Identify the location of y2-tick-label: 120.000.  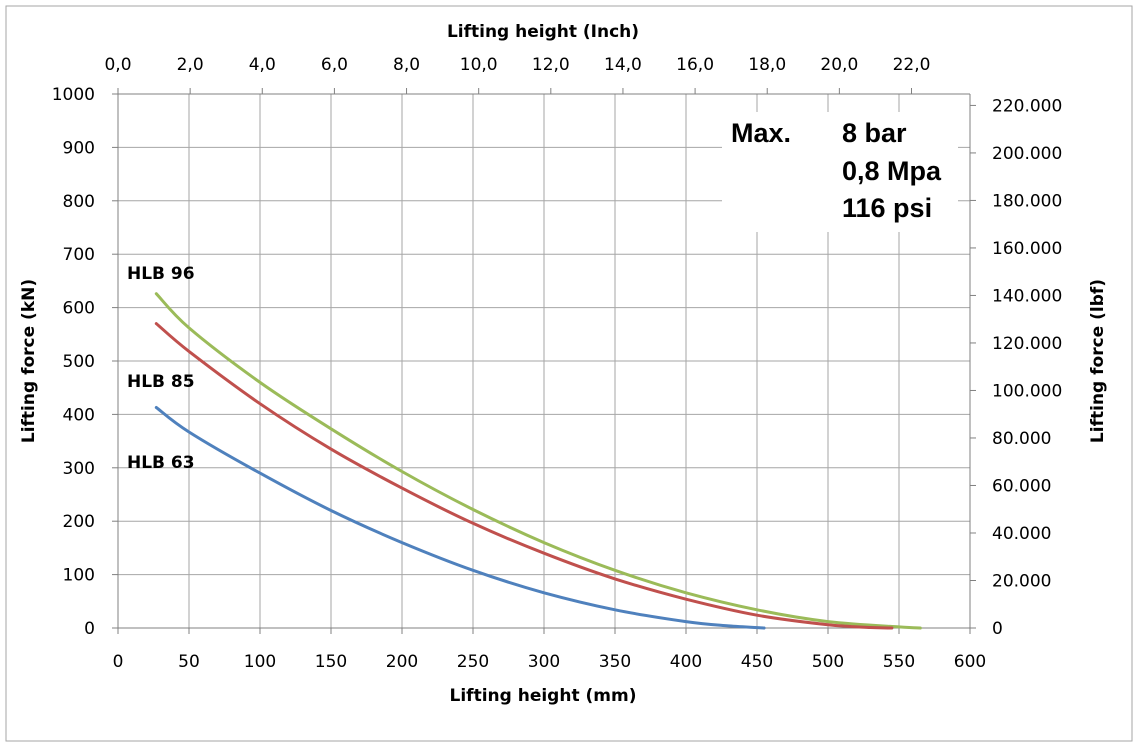
(1027, 344).